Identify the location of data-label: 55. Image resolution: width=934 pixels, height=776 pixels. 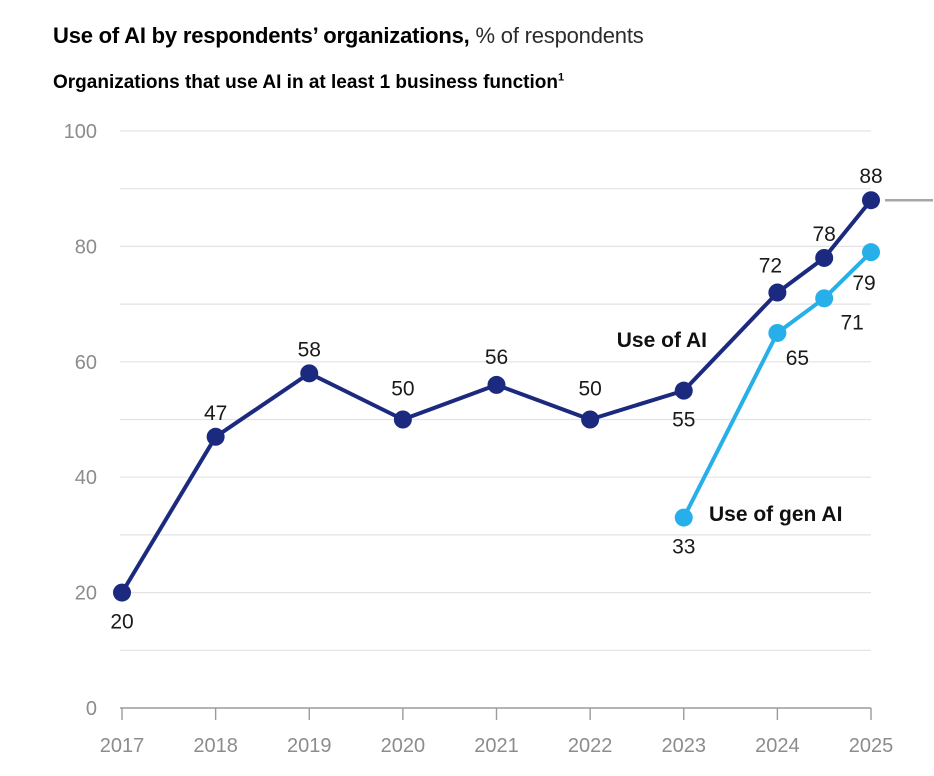
(683, 420).